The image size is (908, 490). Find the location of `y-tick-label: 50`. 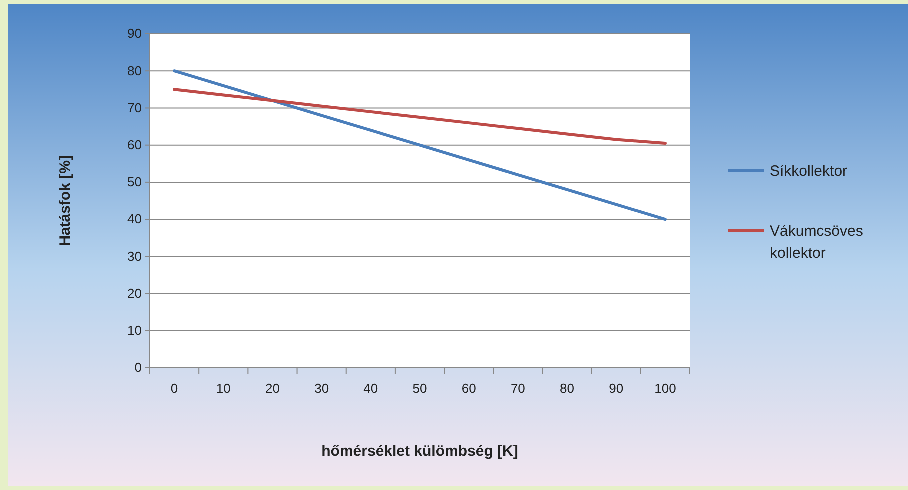

y-tick-label: 50 is located at coordinates (135, 182).